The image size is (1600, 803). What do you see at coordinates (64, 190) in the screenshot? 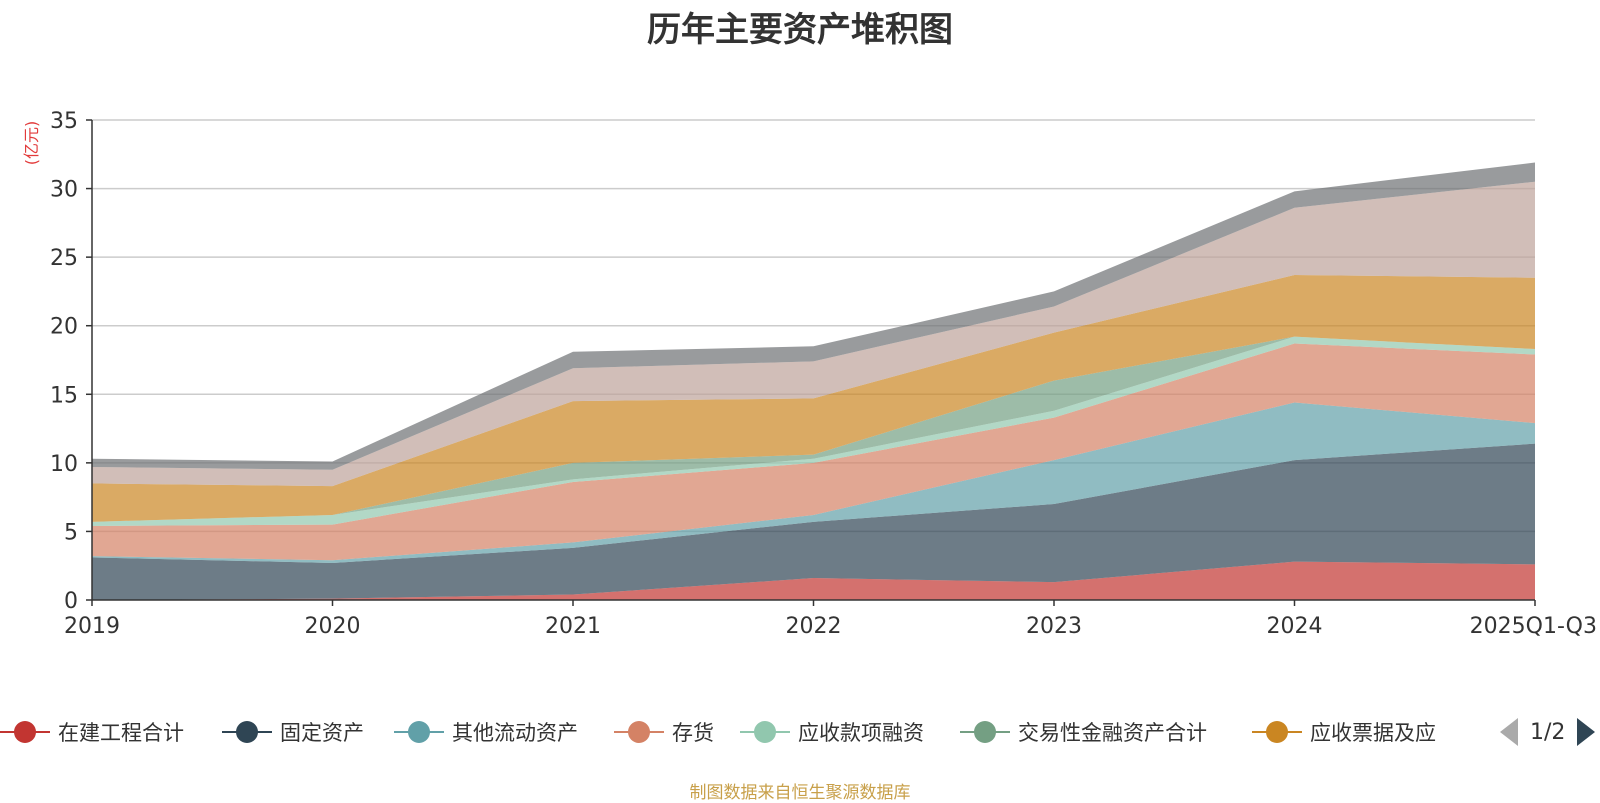
I see `y-tick-label: 30` at bounding box center [64, 190].